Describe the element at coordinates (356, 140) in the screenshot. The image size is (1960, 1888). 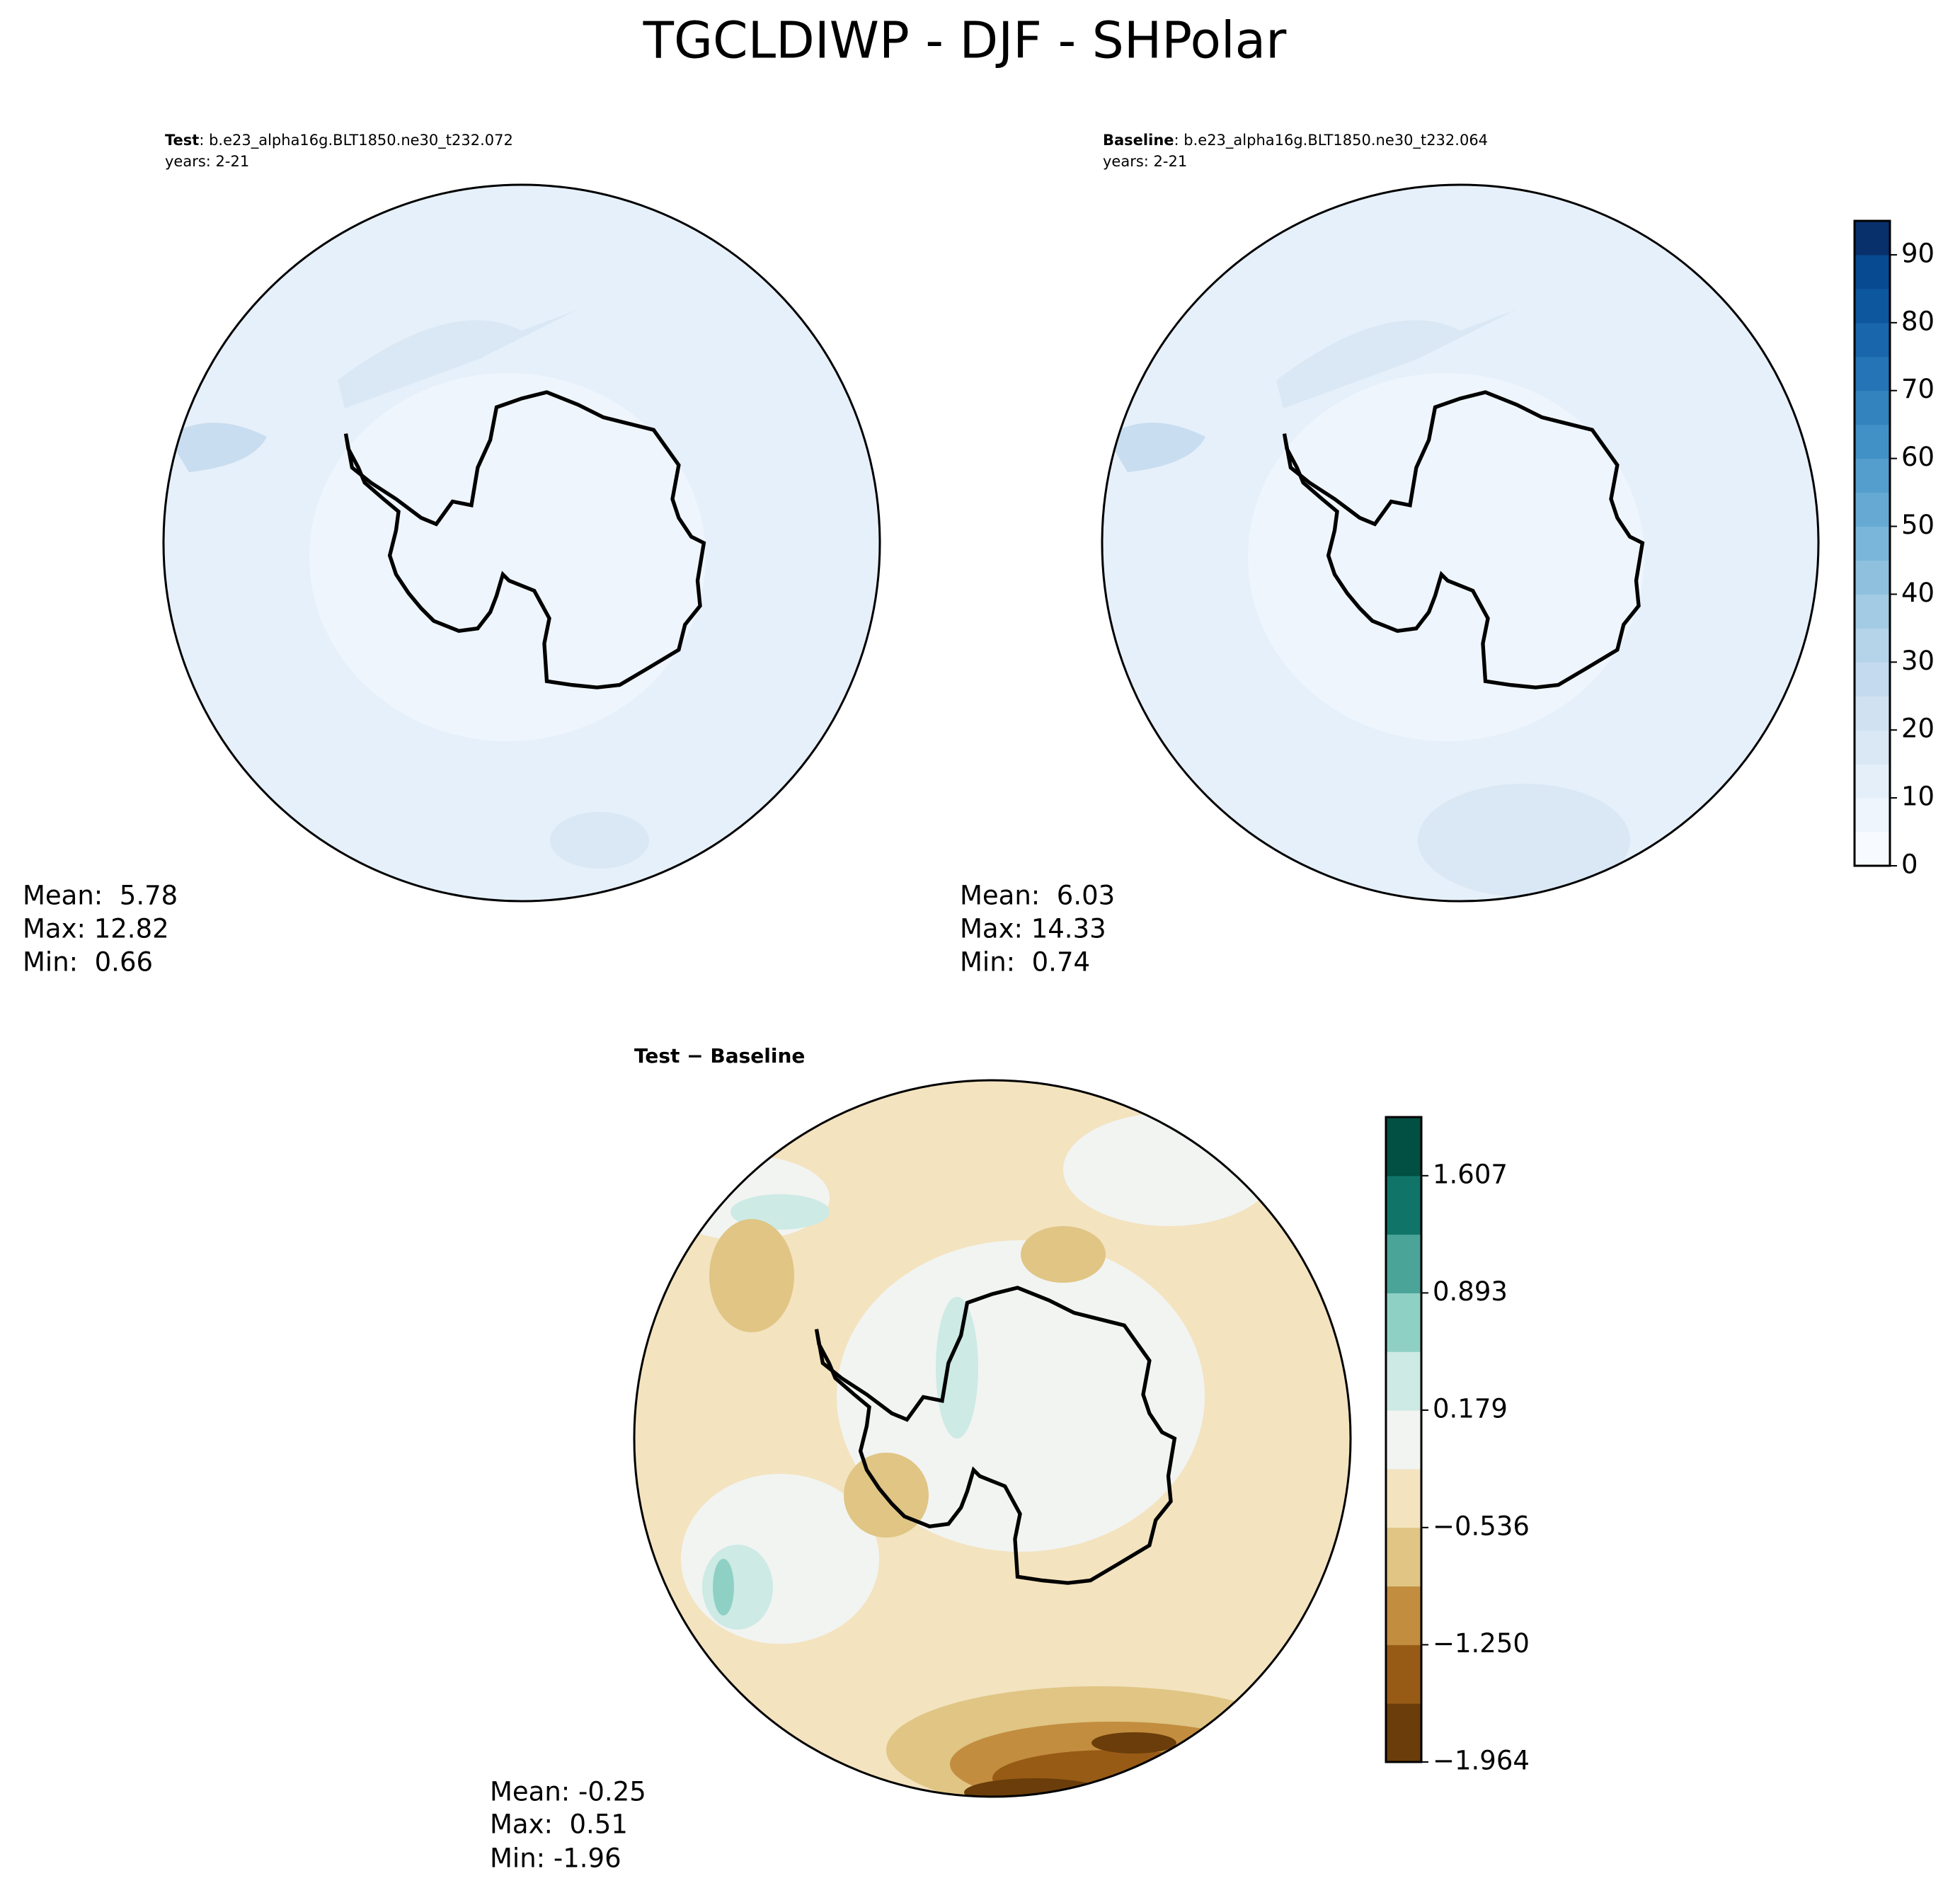
I see `case-name: : b.e23_alpha16g.BLT1850.ne30_t232.072` at that location.